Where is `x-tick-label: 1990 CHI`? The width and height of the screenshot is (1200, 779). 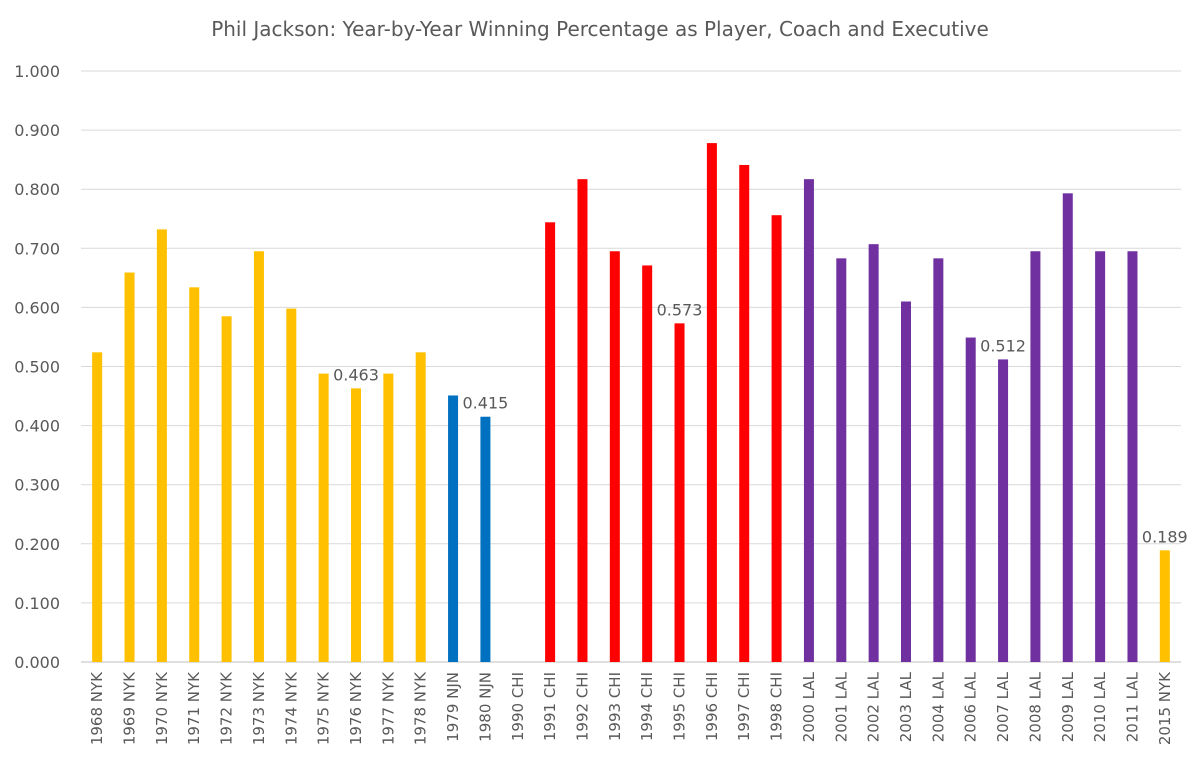
x-tick-label: 1990 CHI is located at coordinates (518, 706).